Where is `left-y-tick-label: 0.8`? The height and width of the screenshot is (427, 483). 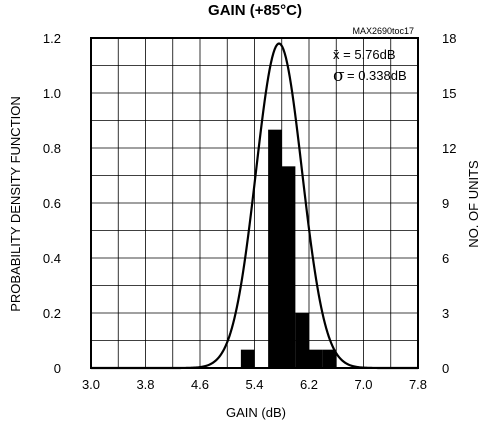 left-y-tick-label: 0.8 is located at coordinates (52, 148).